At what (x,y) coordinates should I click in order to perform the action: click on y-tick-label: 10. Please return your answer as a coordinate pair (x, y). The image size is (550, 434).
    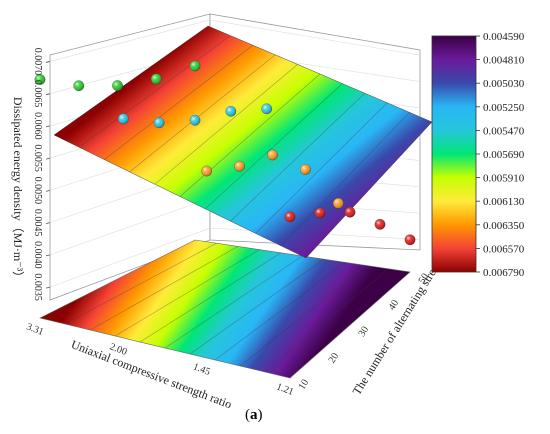
    Looking at the image, I should click on (304, 385).